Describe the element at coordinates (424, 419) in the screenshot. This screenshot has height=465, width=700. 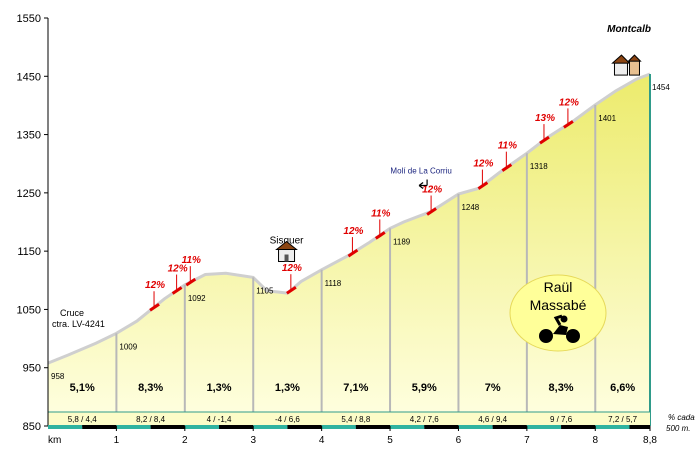
I see `half-km-gradient-label: 4,2 / 7,6` at that location.